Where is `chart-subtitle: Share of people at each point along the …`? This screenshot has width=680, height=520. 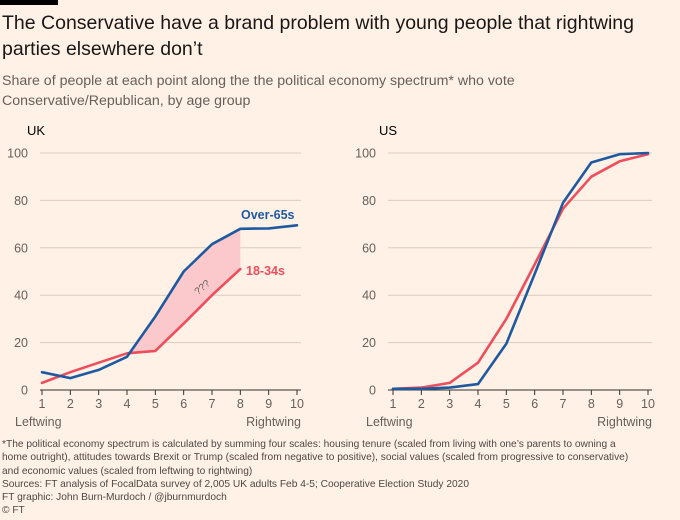
chart-subtitle: Share of people at each point along the … is located at coordinates (258, 91).